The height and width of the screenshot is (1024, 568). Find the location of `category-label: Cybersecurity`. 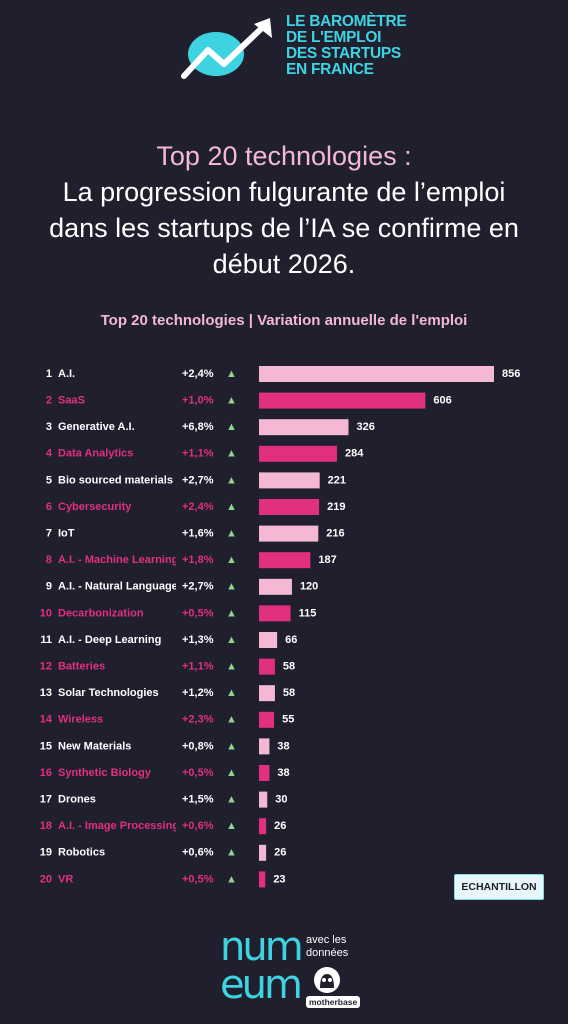

category-label: Cybersecurity is located at coordinates (95, 507).